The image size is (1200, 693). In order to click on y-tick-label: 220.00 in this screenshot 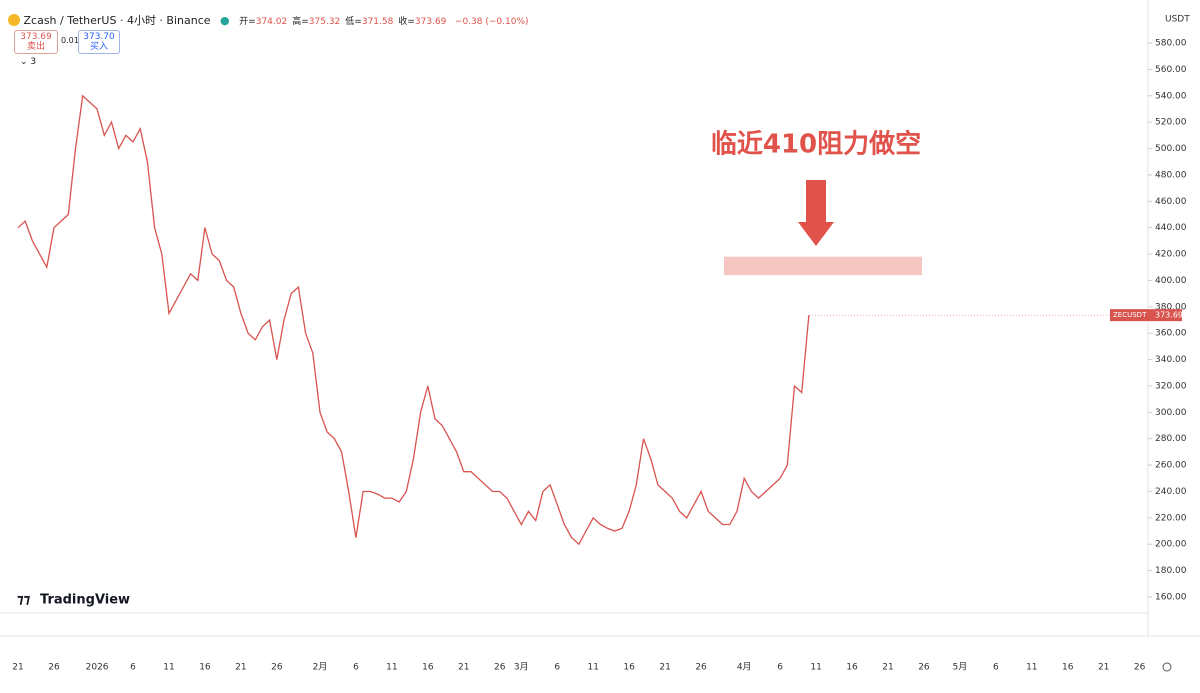, I will do `click(1171, 518)`.